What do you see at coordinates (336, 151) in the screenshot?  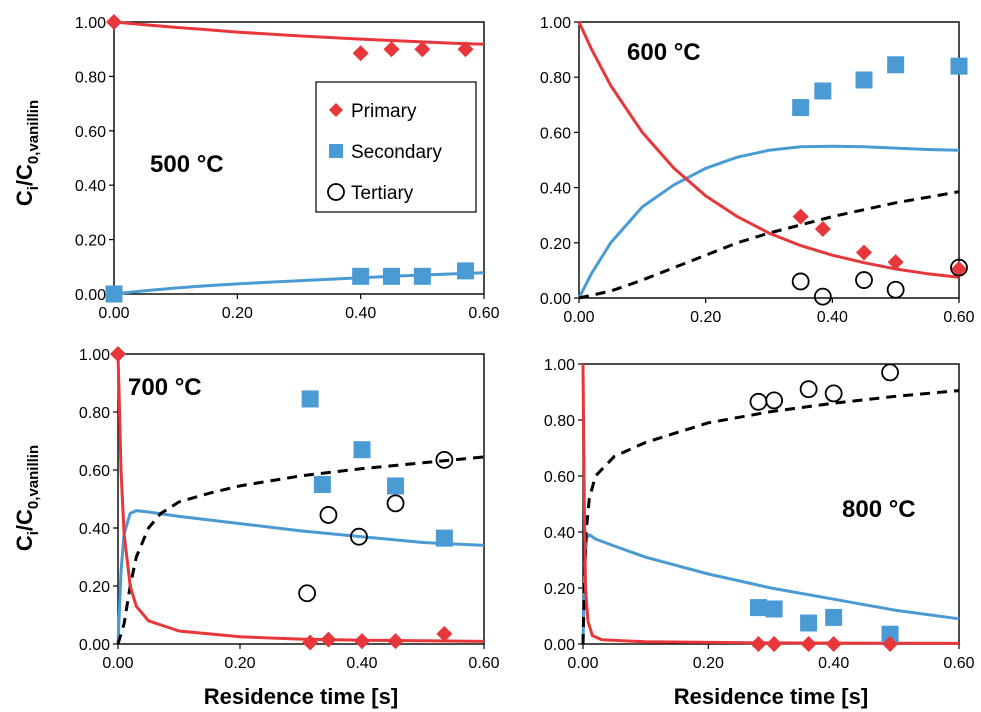 I see `legend-marker-secondary` at bounding box center [336, 151].